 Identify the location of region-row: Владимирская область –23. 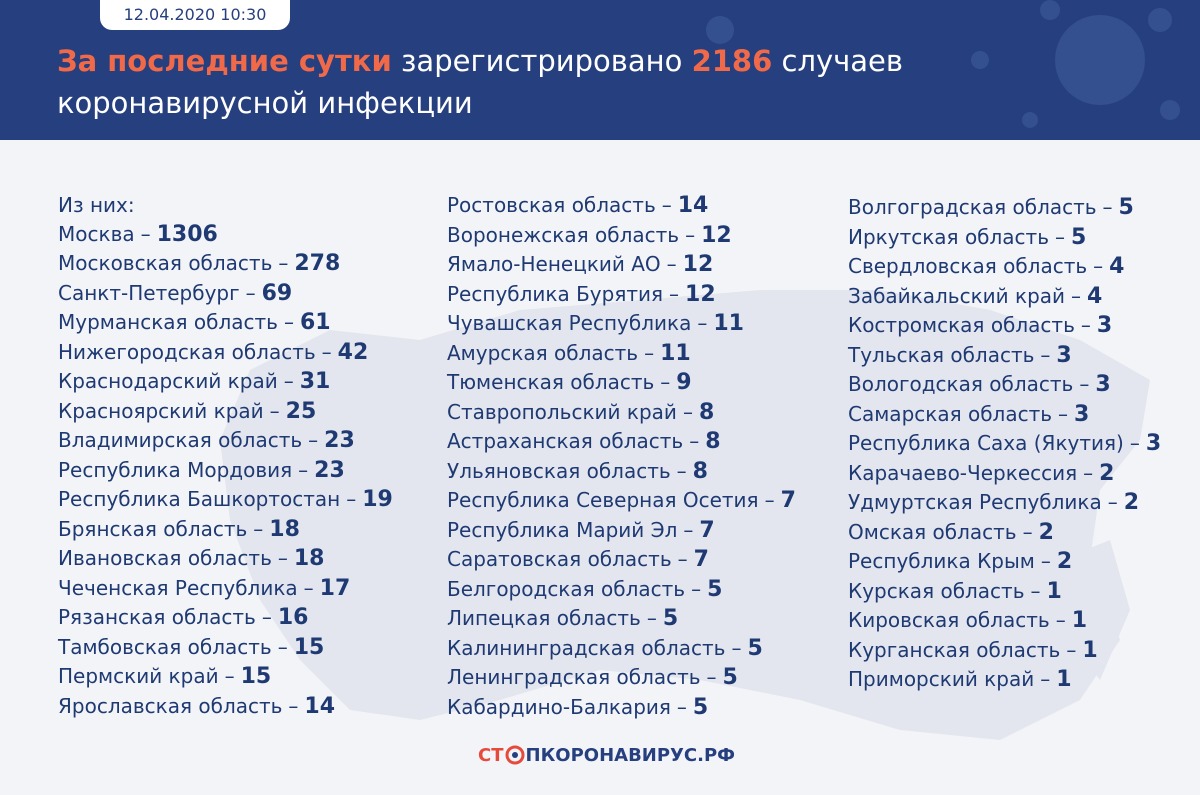
(225, 441).